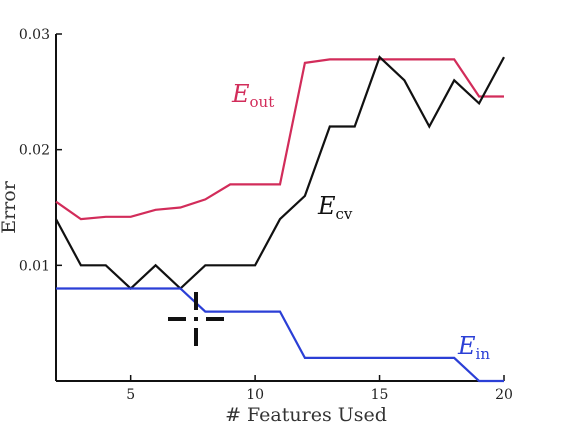 The height and width of the screenshot is (442, 568). Describe the element at coordinates (196, 319) in the screenshot. I see `crosshair-move-icon` at that location.